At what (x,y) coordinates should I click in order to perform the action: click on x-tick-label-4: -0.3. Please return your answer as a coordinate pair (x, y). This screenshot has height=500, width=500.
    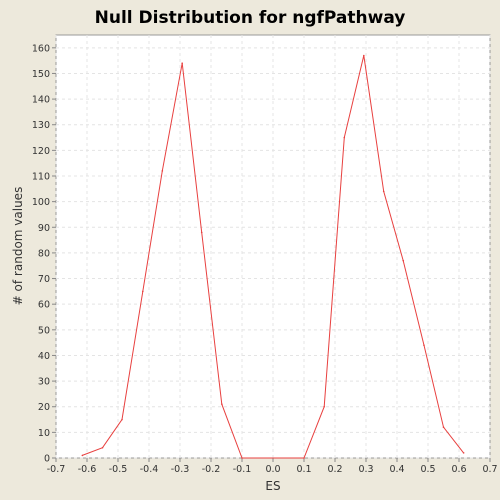
    Looking at the image, I should click on (180, 469).